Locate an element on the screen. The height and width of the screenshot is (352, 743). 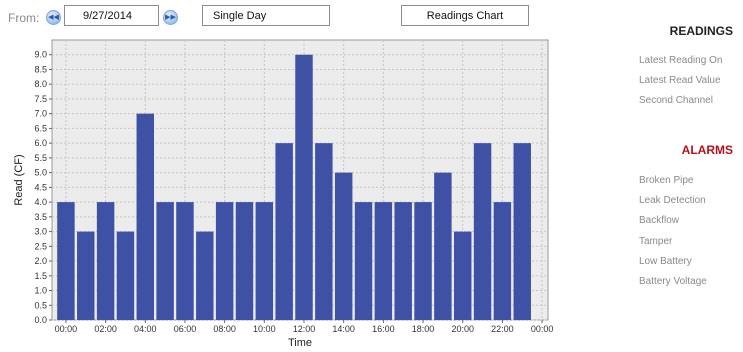
y-tick-label: 3.5 is located at coordinates (40, 217).